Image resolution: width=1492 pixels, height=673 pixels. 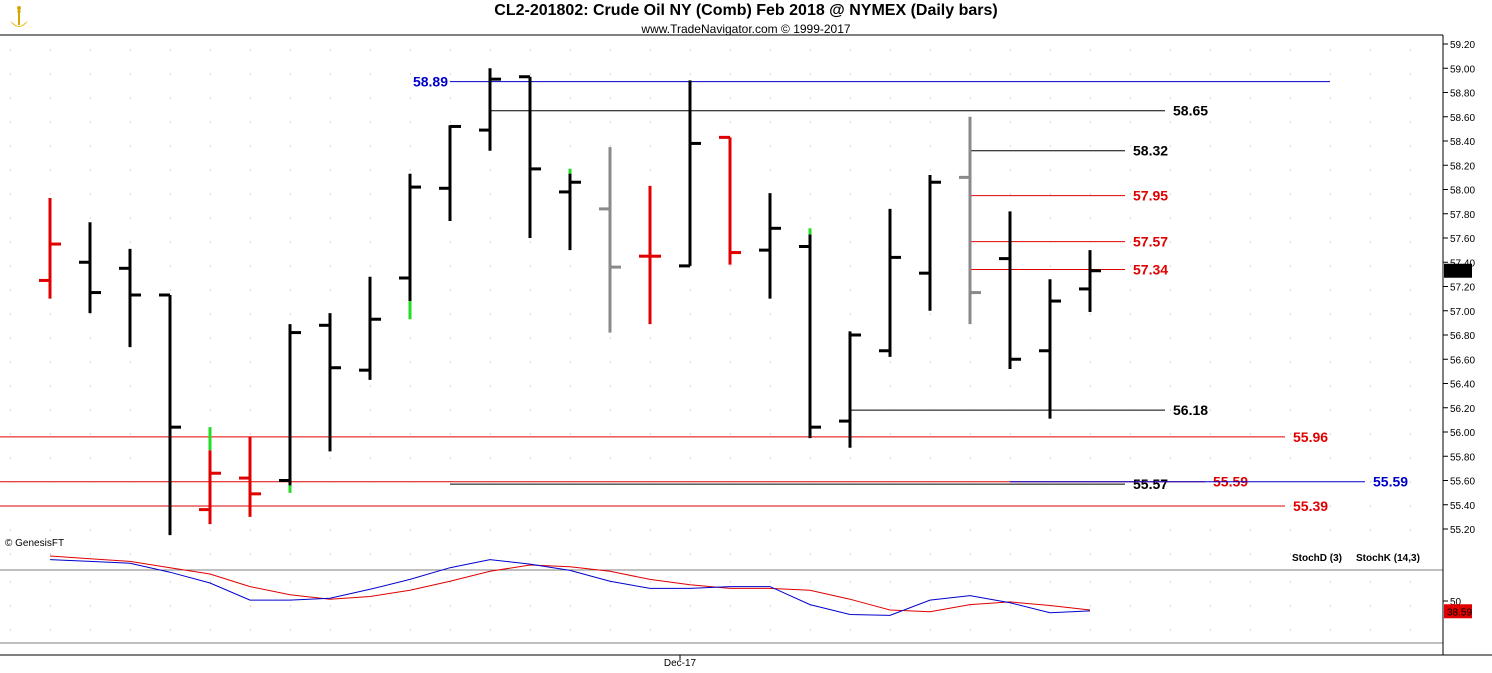 What do you see at coordinates (430, 82) in the screenshot?
I see `level-label: 58.89` at bounding box center [430, 82].